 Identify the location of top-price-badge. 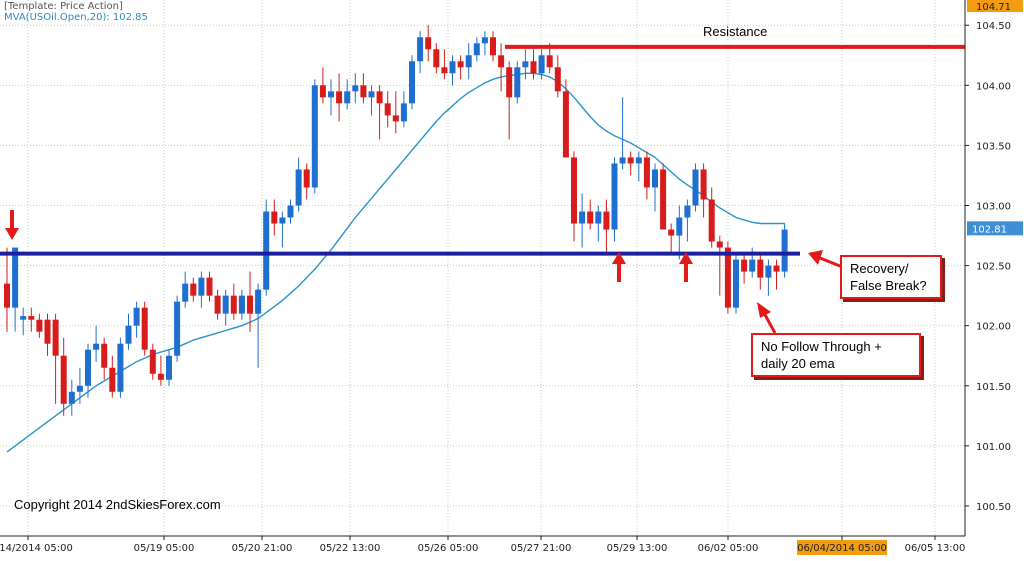
(995, 6).